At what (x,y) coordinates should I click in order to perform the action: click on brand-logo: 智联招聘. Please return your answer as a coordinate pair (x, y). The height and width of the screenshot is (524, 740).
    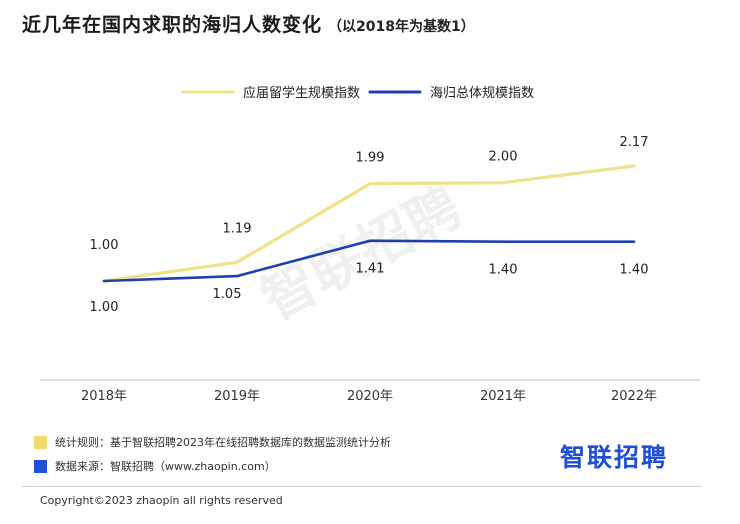
    Looking at the image, I should click on (614, 457).